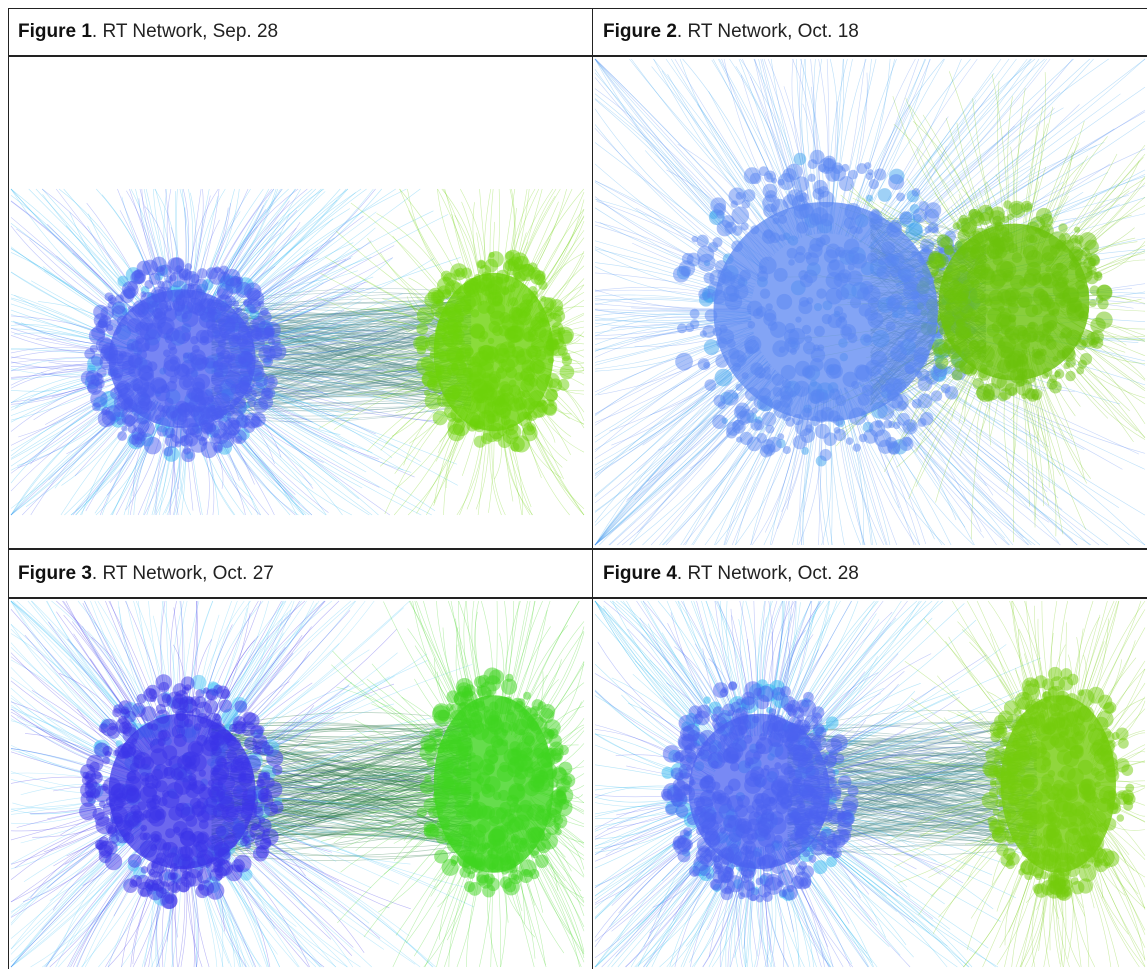 This screenshot has width=1147, height=969. What do you see at coordinates (185, 31) in the screenshot?
I see `figure-1-caption-text: . RT Network, Sep. 28` at bounding box center [185, 31].